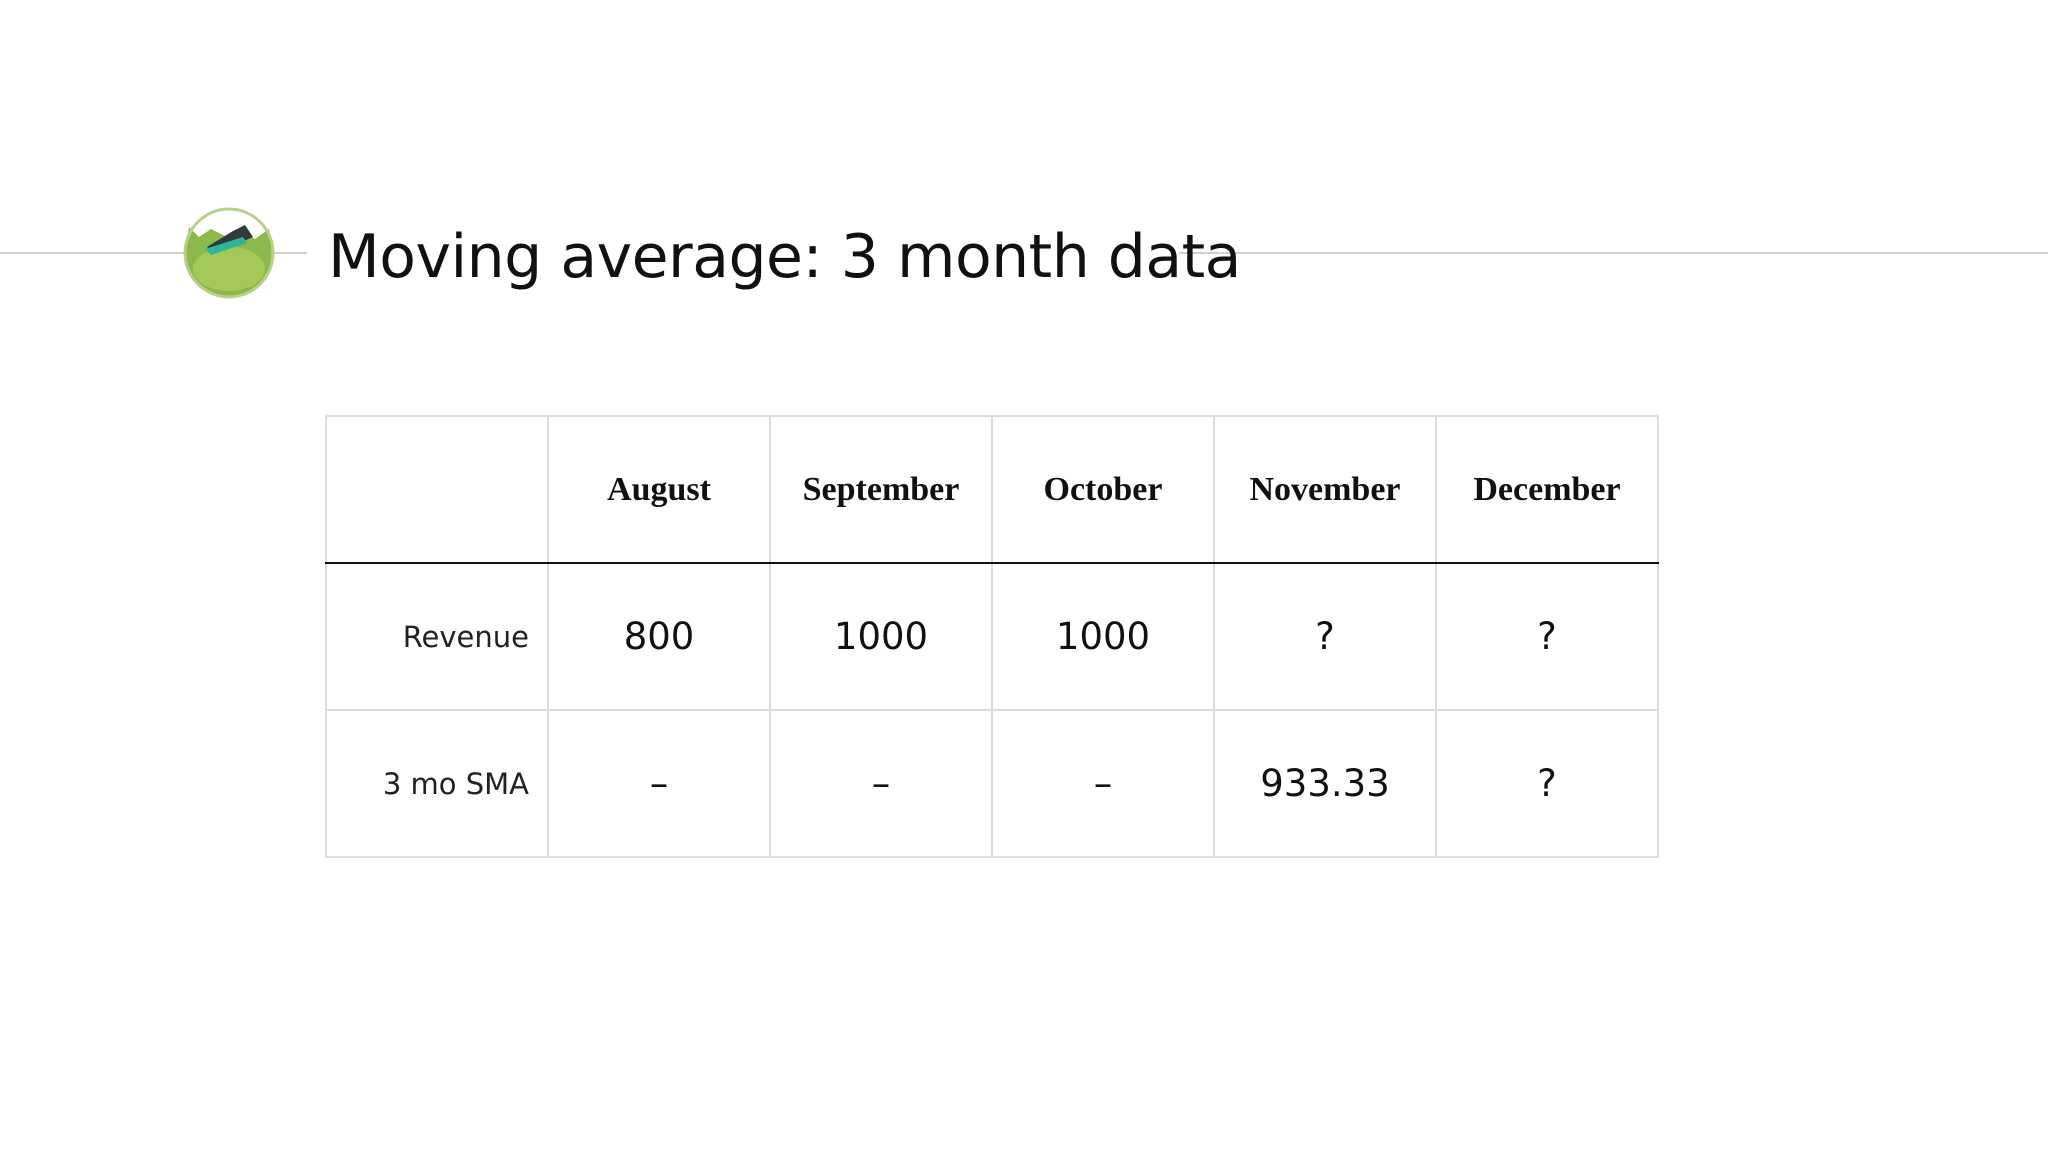 Image resolution: width=2048 pixels, height=1152 pixels. I want to click on table-row: Revenue 800 1000 1000??, so click(992, 636).